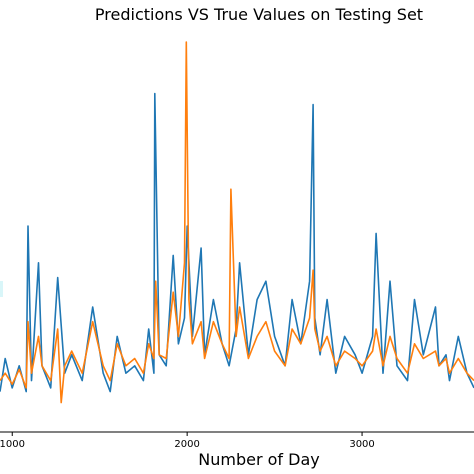  I want to click on x-ticks: 1000 2000 3000, so click(187, 441).